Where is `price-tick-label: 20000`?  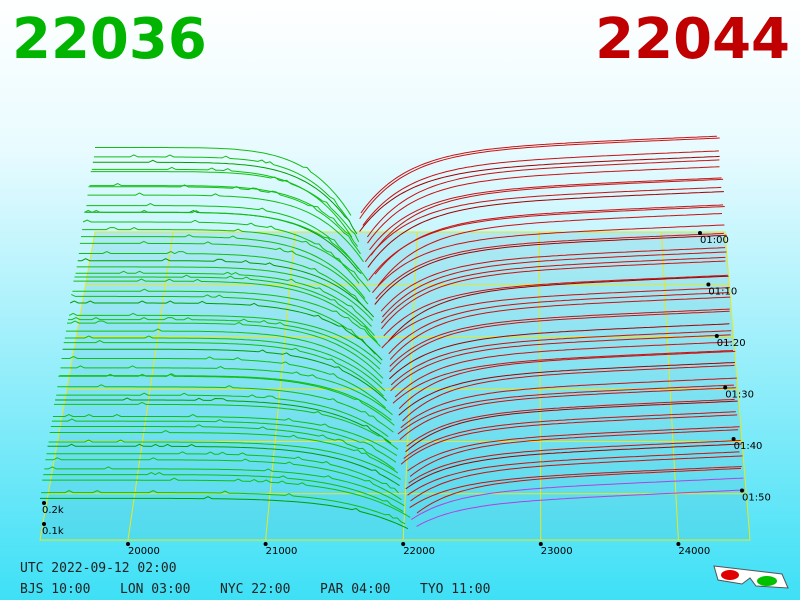
price-tick-label: 20000 is located at coordinates (144, 551).